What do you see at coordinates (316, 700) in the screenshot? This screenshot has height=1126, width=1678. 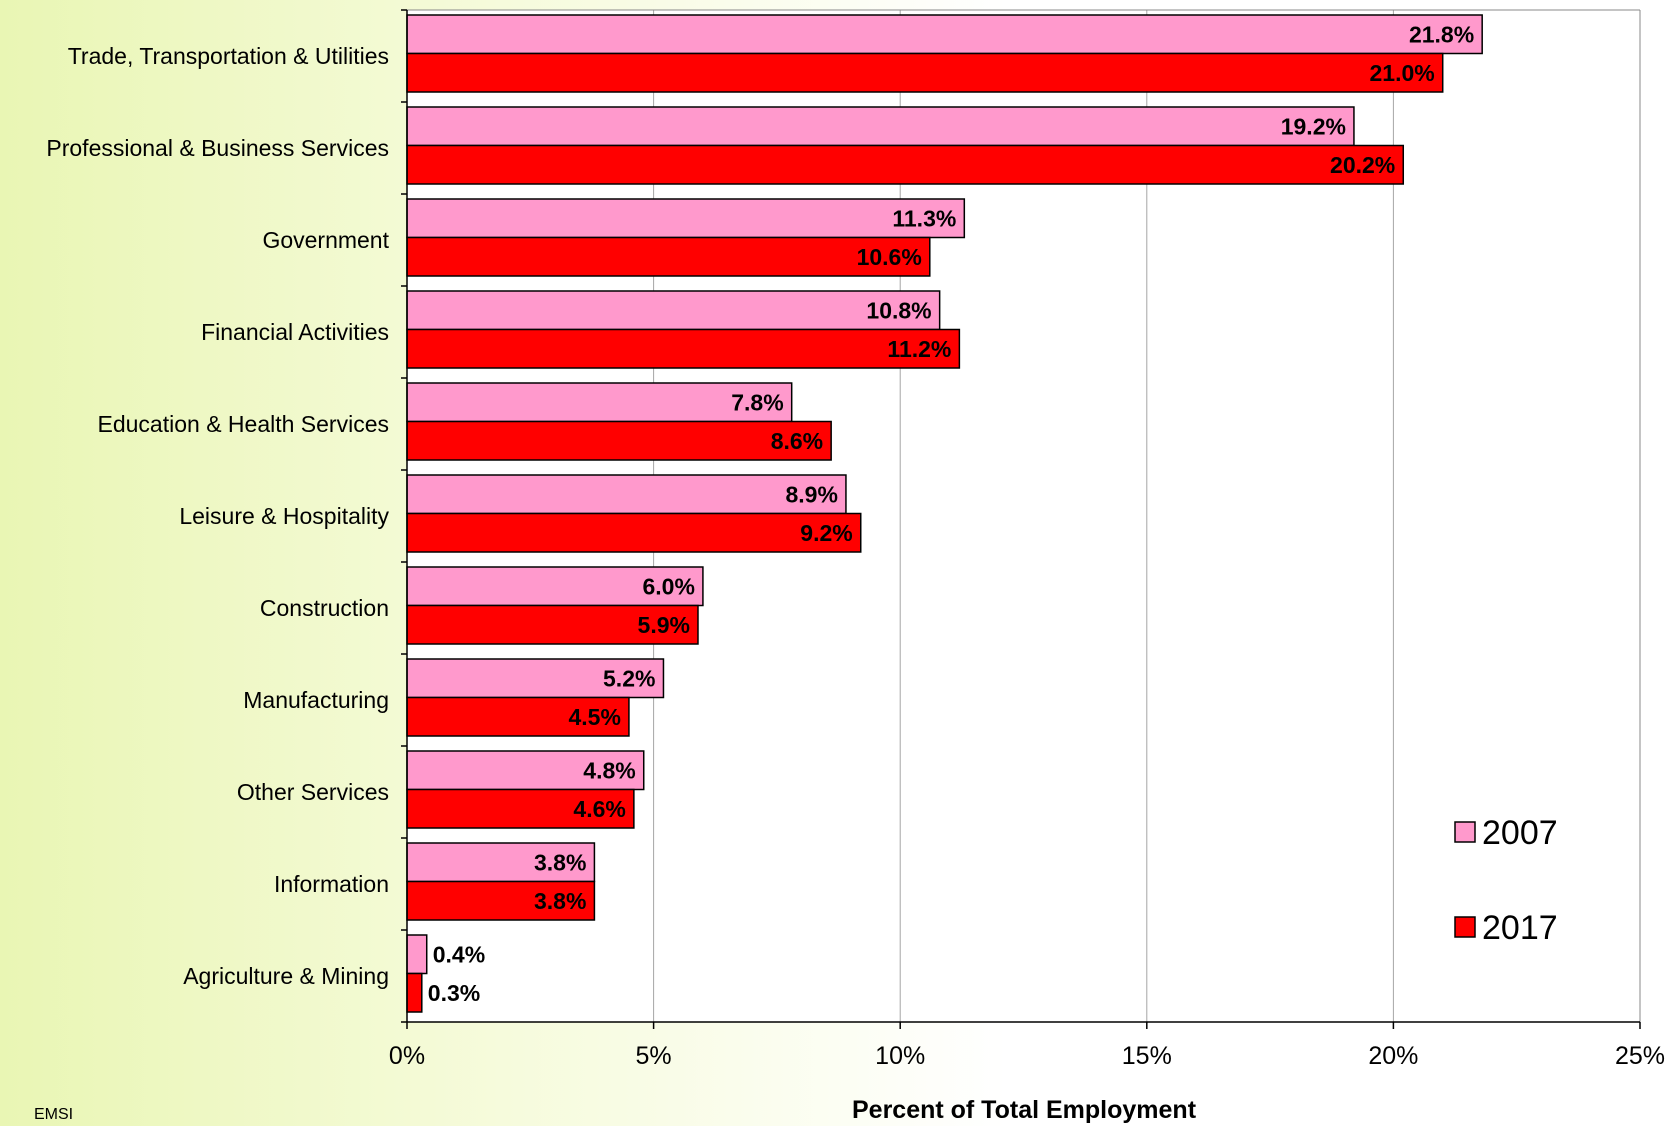 I see `category-label: Manufacturing` at bounding box center [316, 700].